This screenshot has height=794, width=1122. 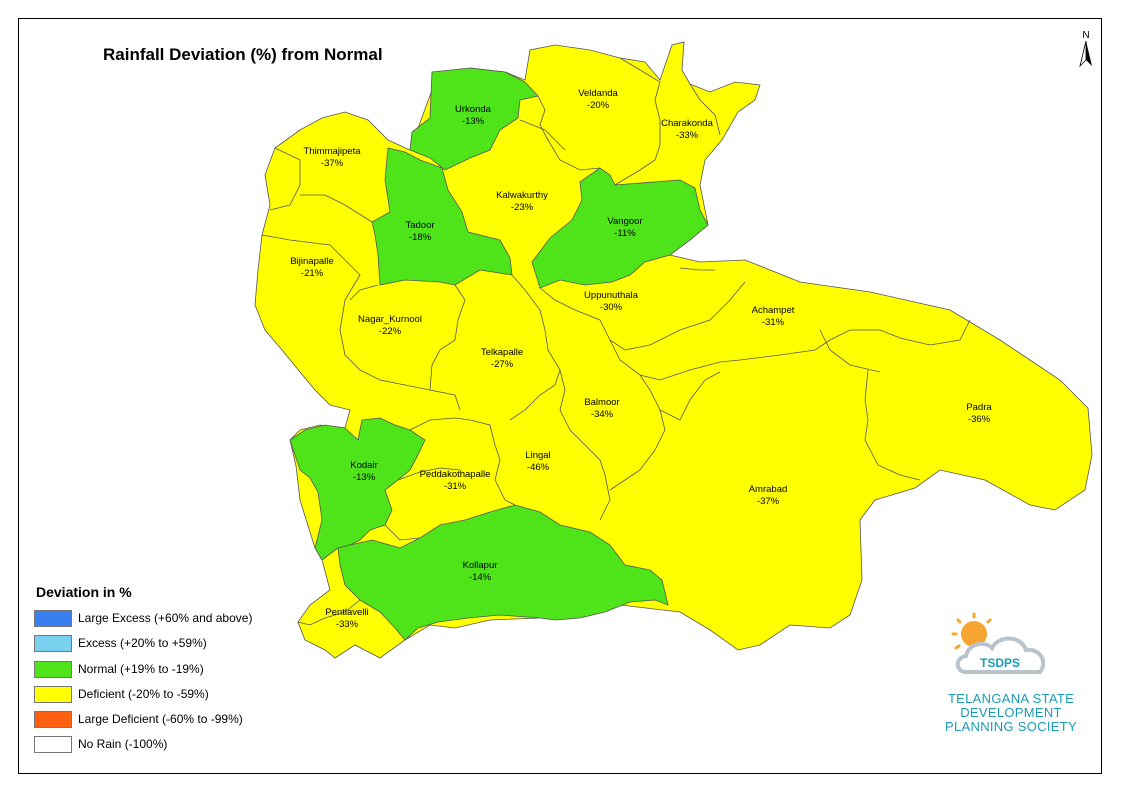 What do you see at coordinates (773, 310) in the screenshot?
I see `mandal-name-achampet: Achampet` at bounding box center [773, 310].